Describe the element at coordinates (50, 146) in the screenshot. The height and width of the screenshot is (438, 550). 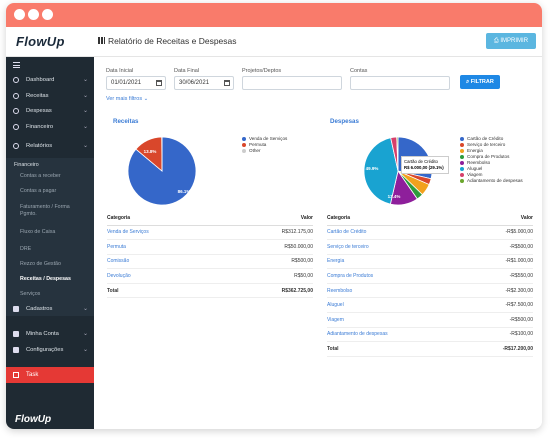
I see `sidebar-item-relatrios: Relatórios ⌄` at that location.